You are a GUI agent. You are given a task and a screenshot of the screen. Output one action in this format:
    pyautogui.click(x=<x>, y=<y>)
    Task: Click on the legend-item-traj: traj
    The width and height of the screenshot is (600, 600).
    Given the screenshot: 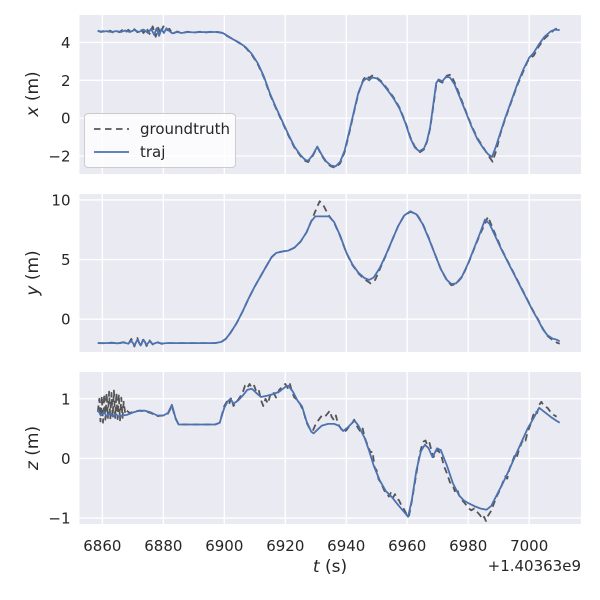 What is the action you would take?
    pyautogui.click(x=160, y=152)
    